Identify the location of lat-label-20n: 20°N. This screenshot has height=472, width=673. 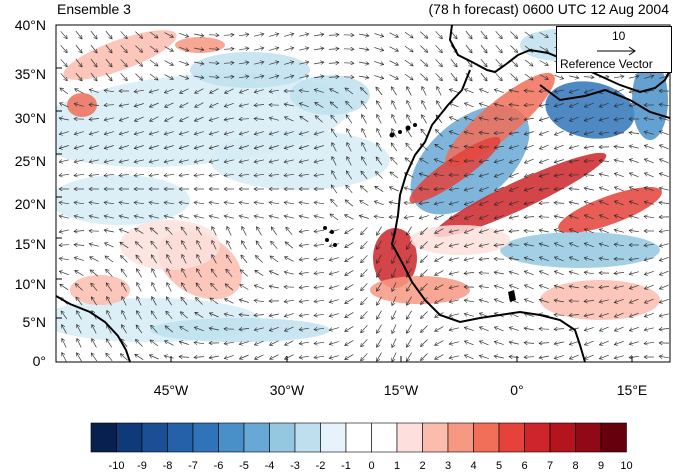
(24, 204).